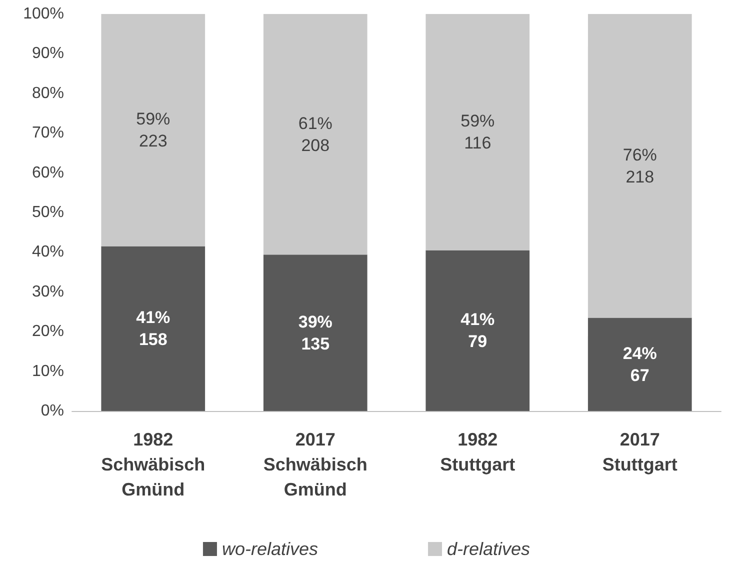 This screenshot has height=573, width=733. Describe the element at coordinates (43, 14) in the screenshot. I see `y-tick-label: 100%` at that location.